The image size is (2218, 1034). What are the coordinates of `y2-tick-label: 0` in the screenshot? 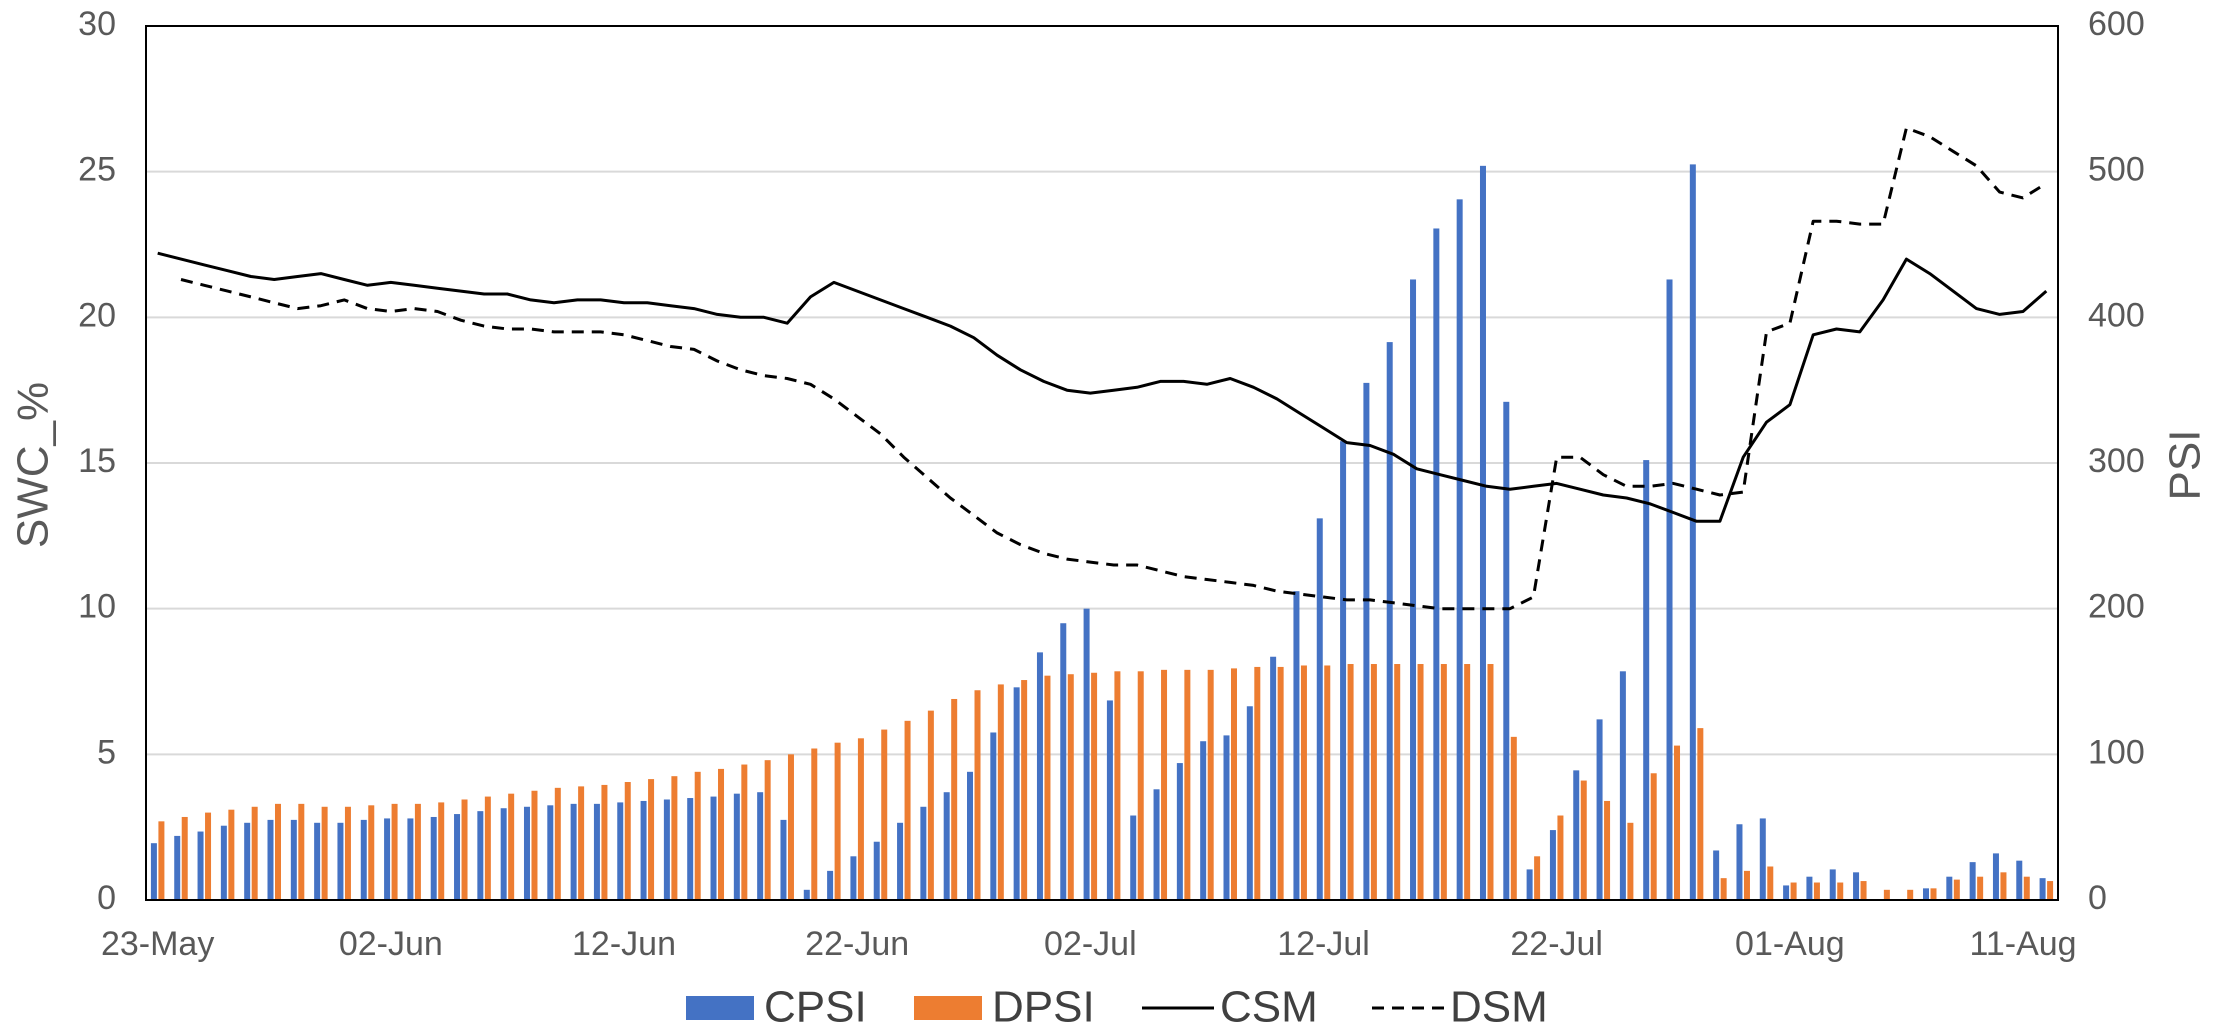 It's located at (2097, 898).